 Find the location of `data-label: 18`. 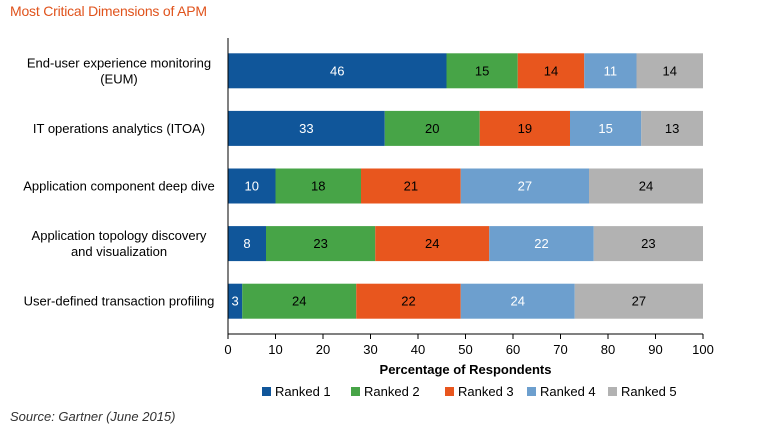

data-label: 18 is located at coordinates (318, 186).